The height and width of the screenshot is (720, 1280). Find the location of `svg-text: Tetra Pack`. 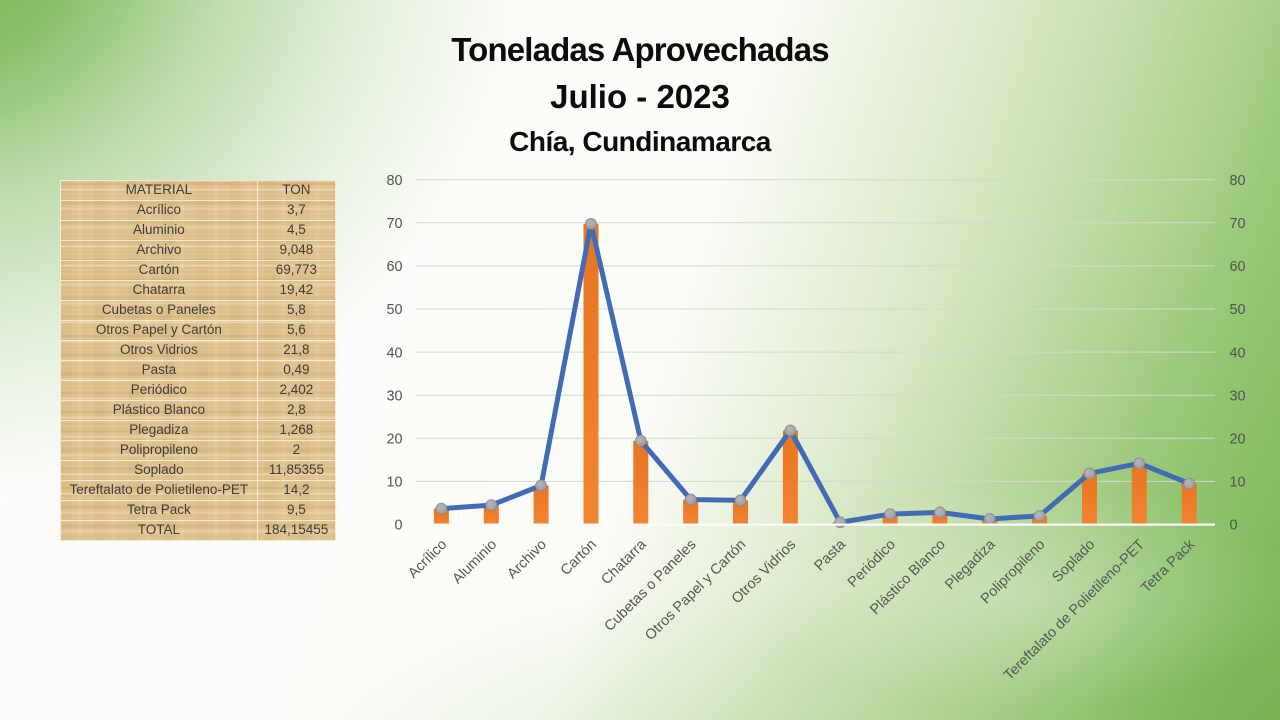

svg-text: Tetra Pack is located at coordinates (1168, 566).